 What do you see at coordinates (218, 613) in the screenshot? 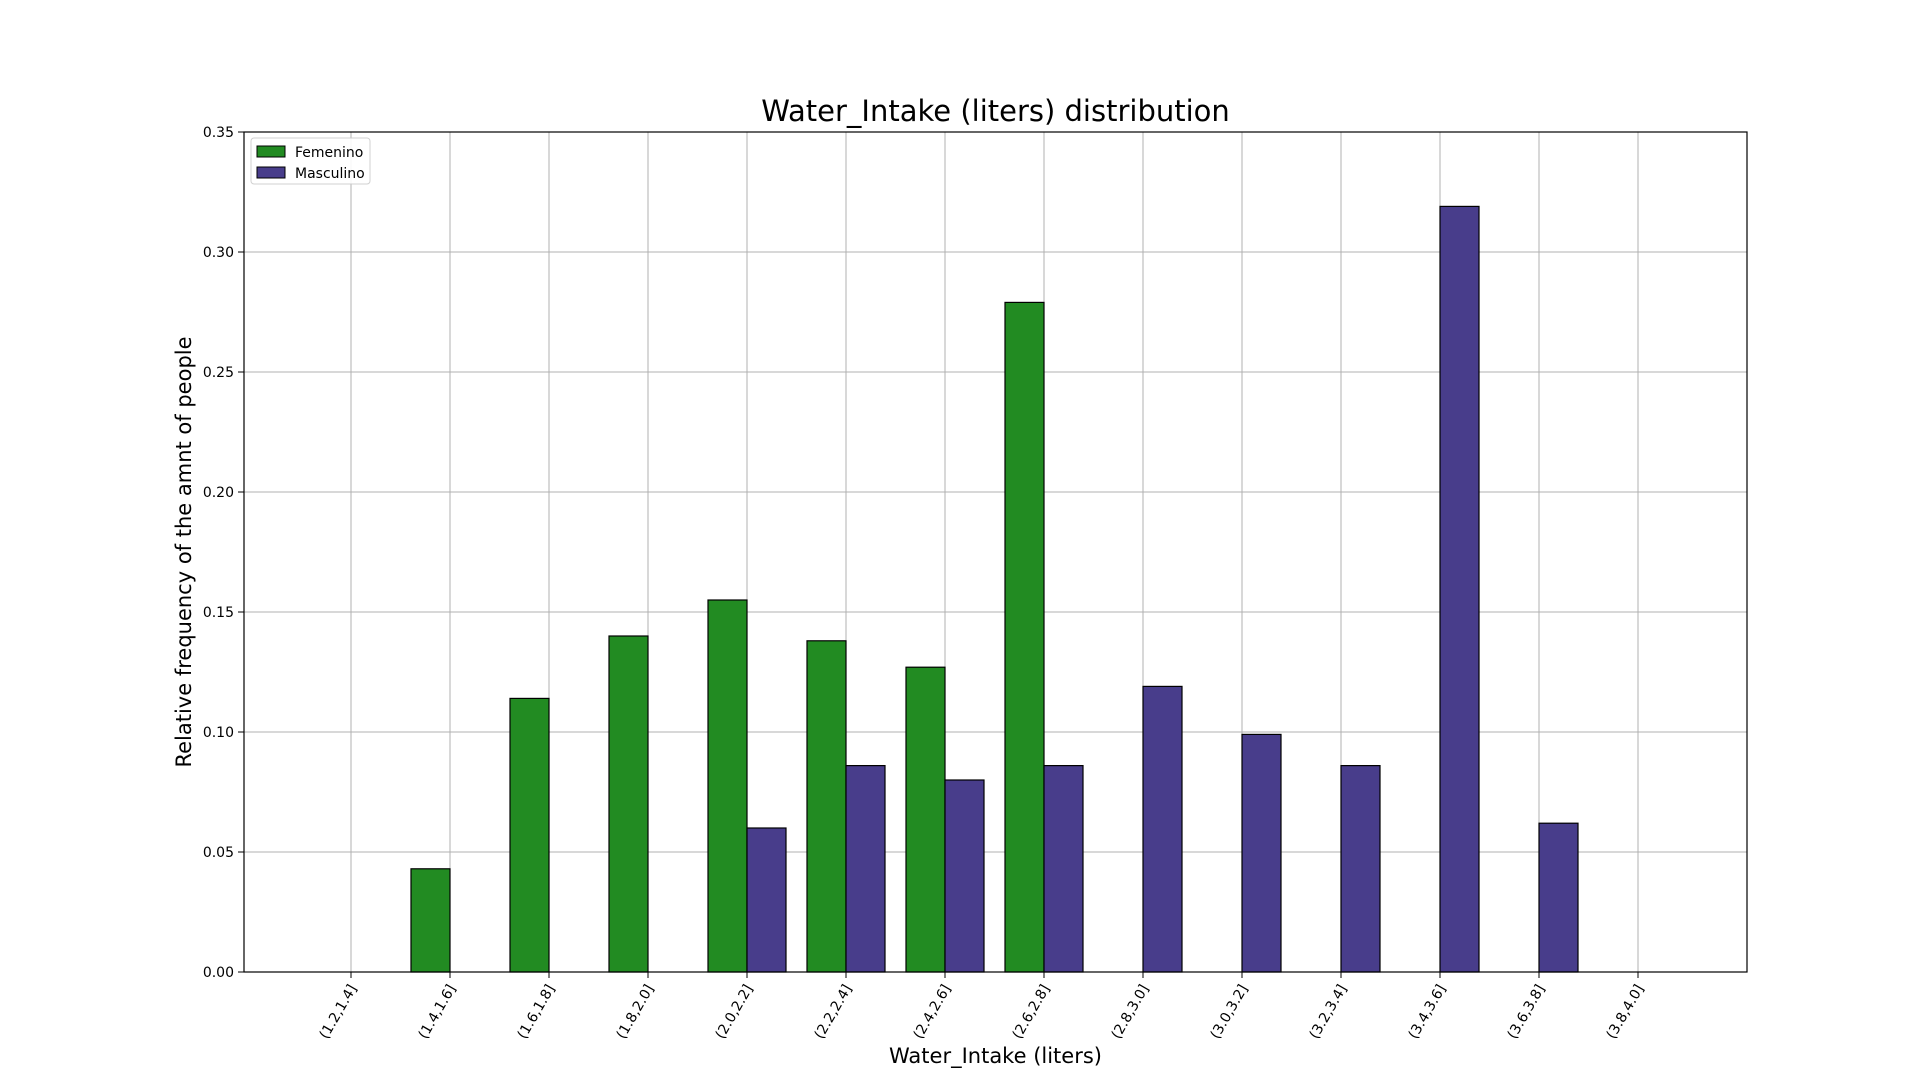
I see `y-tick-label: 0.15` at bounding box center [218, 613].